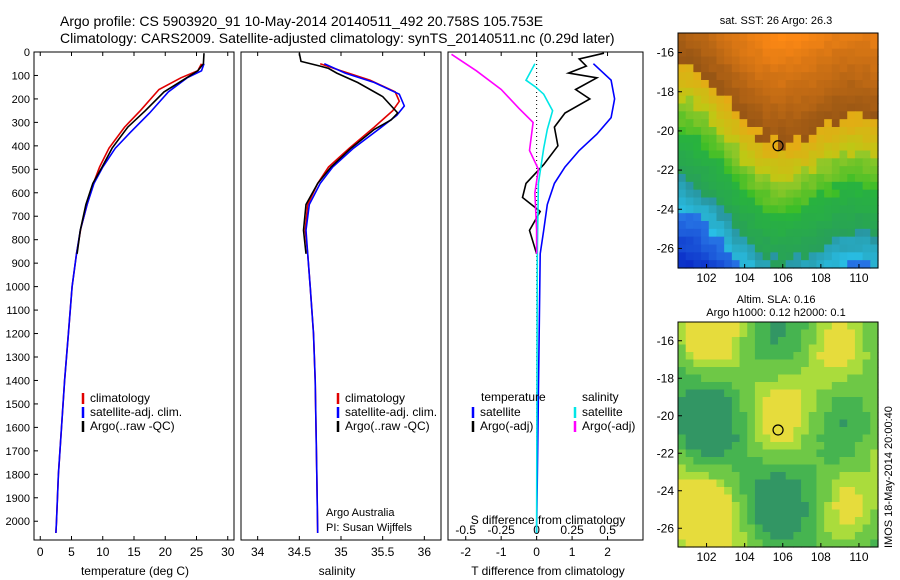 This screenshot has width=900, height=580. I want to click on map-x-tick-label: 106, so click(783, 278).